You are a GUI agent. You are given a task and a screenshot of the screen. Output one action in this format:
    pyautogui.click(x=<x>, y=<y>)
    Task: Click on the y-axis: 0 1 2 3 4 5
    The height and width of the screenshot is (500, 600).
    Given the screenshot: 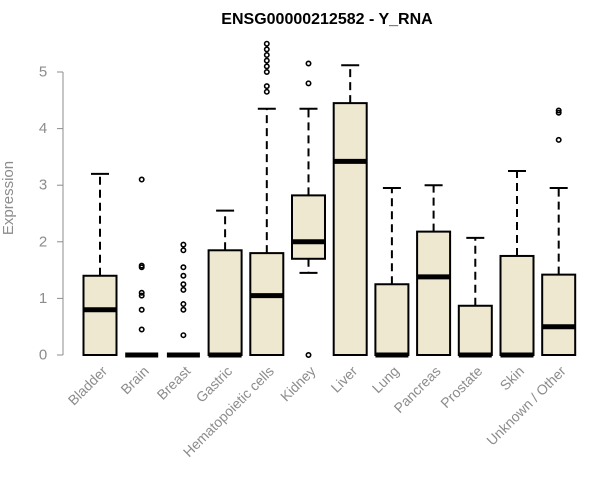 What is the action you would take?
    pyautogui.click(x=51, y=214)
    